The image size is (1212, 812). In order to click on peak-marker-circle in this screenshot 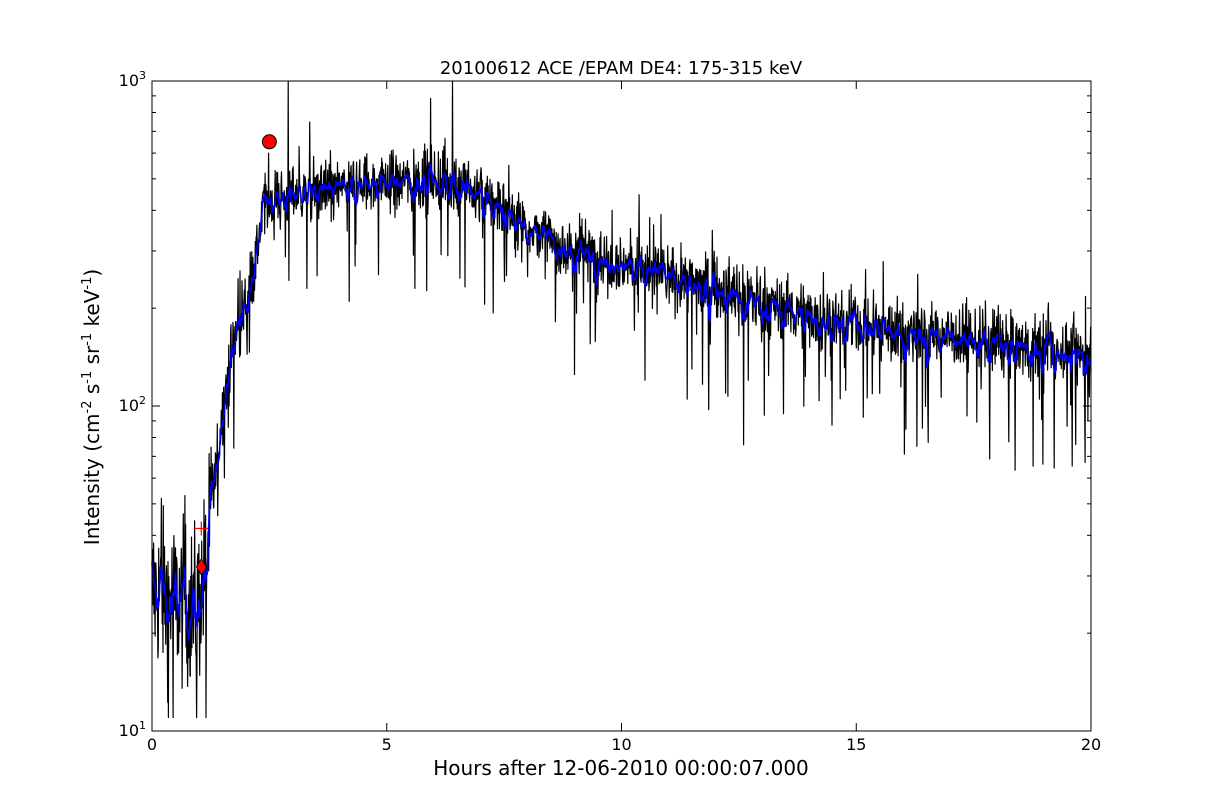, I will do `click(269, 142)`.